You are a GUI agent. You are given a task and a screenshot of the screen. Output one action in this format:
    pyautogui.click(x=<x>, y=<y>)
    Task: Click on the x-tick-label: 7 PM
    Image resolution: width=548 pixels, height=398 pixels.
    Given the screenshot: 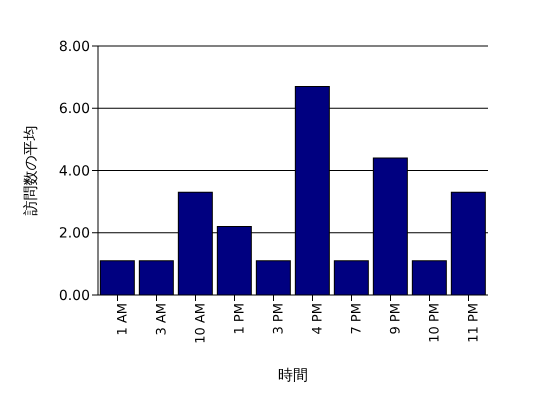 What is the action you would take?
    pyautogui.click(x=357, y=318)
    